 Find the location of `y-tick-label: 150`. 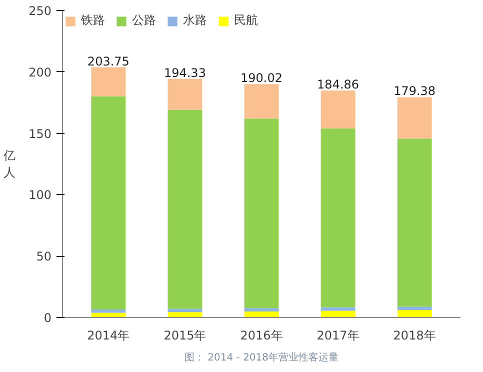

y-tick-label: 150 is located at coordinates (40, 133).